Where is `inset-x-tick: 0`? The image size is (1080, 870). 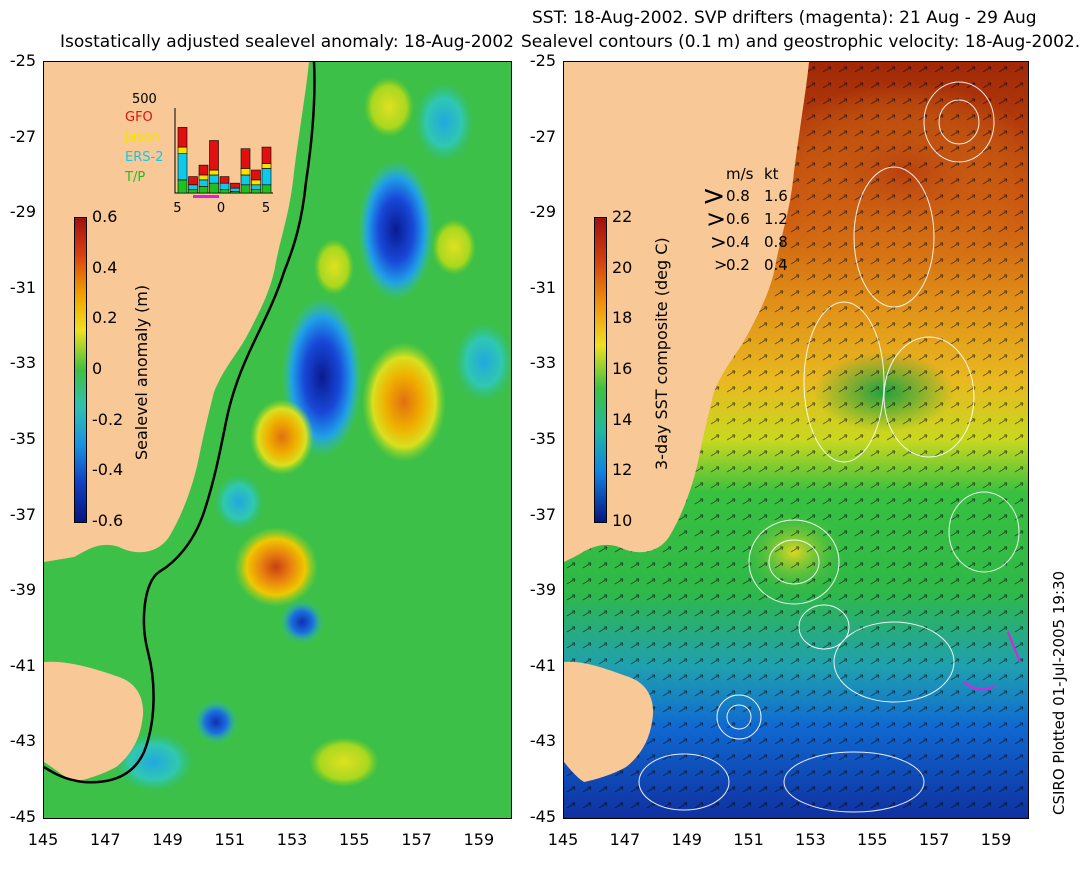
inset-x-tick: 0 is located at coordinates (221, 208).